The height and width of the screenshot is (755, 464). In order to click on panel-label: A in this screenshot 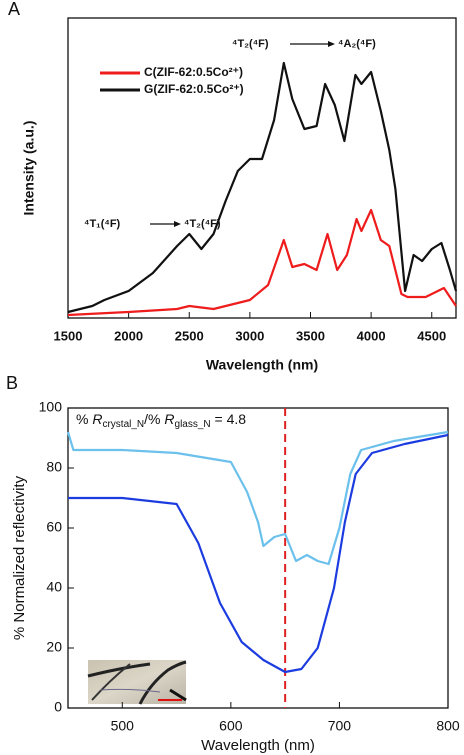, I will do `click(14, 9)`.